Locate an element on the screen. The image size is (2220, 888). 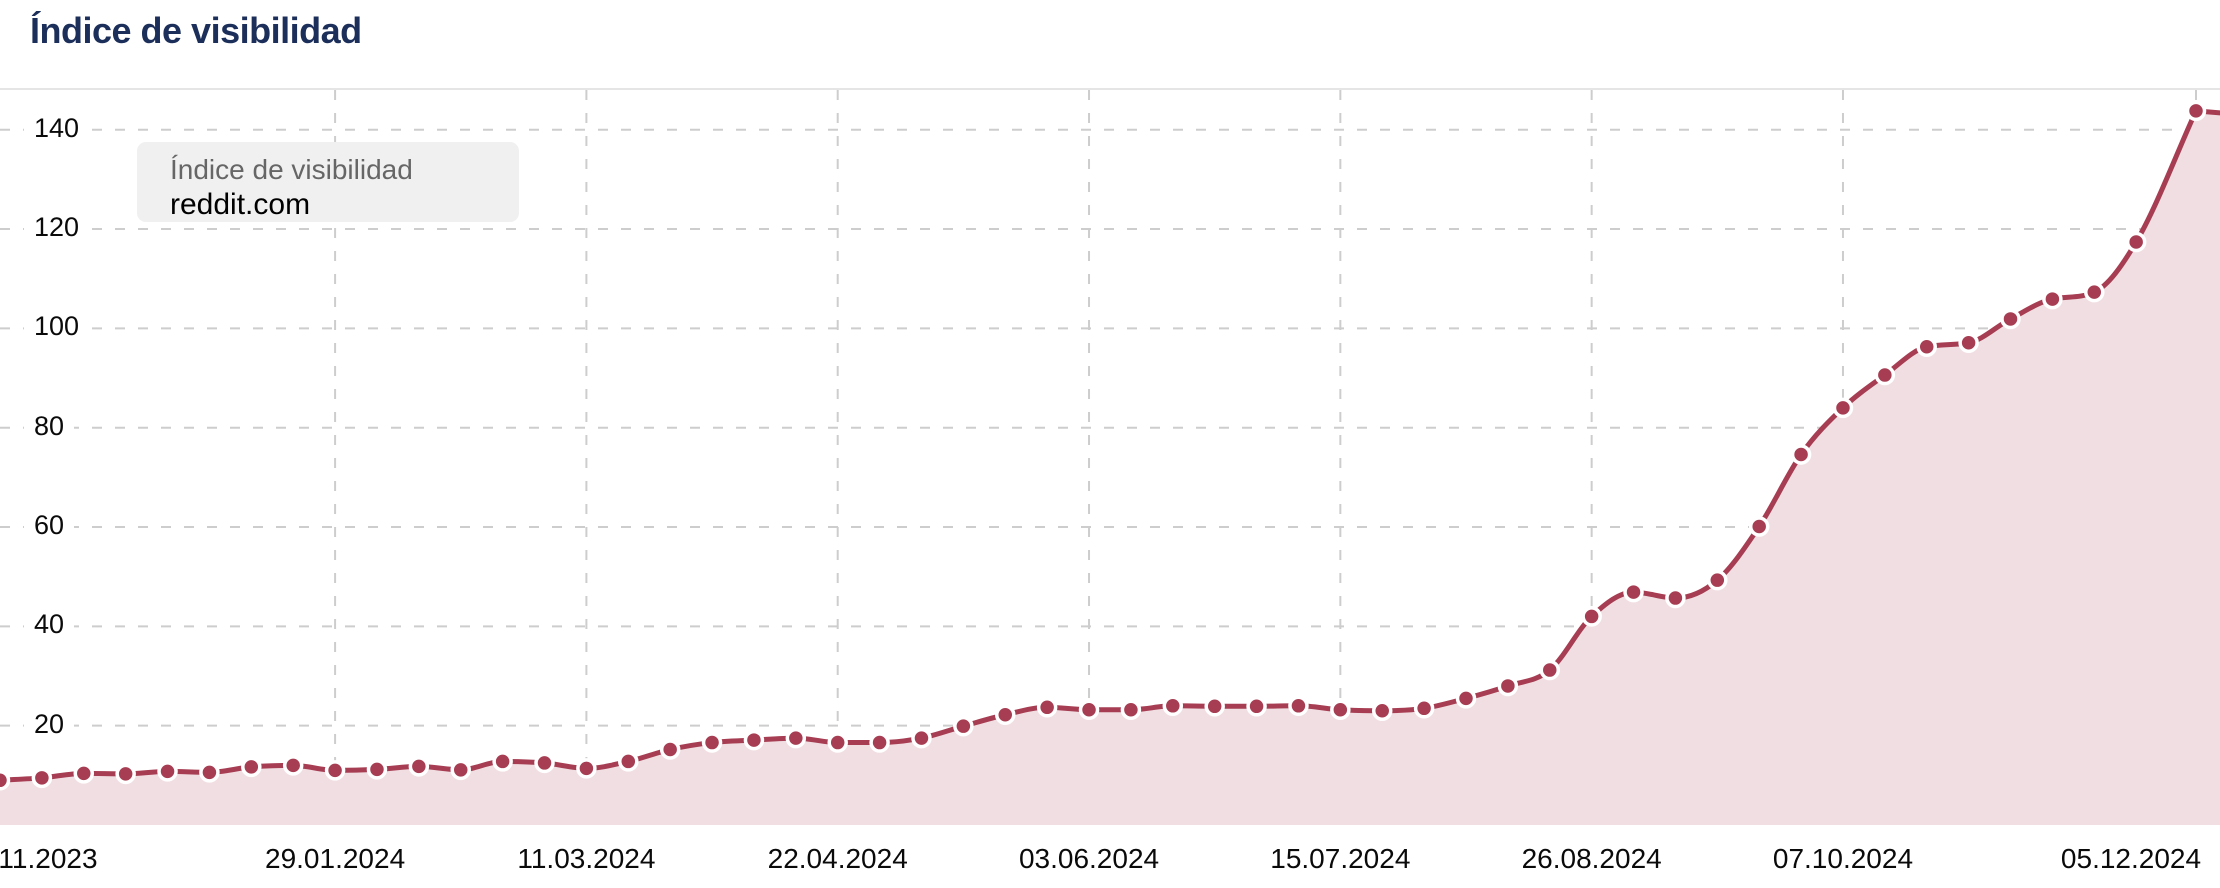
chart-legend: Índice de visibilidad reddit.com is located at coordinates (328, 182).